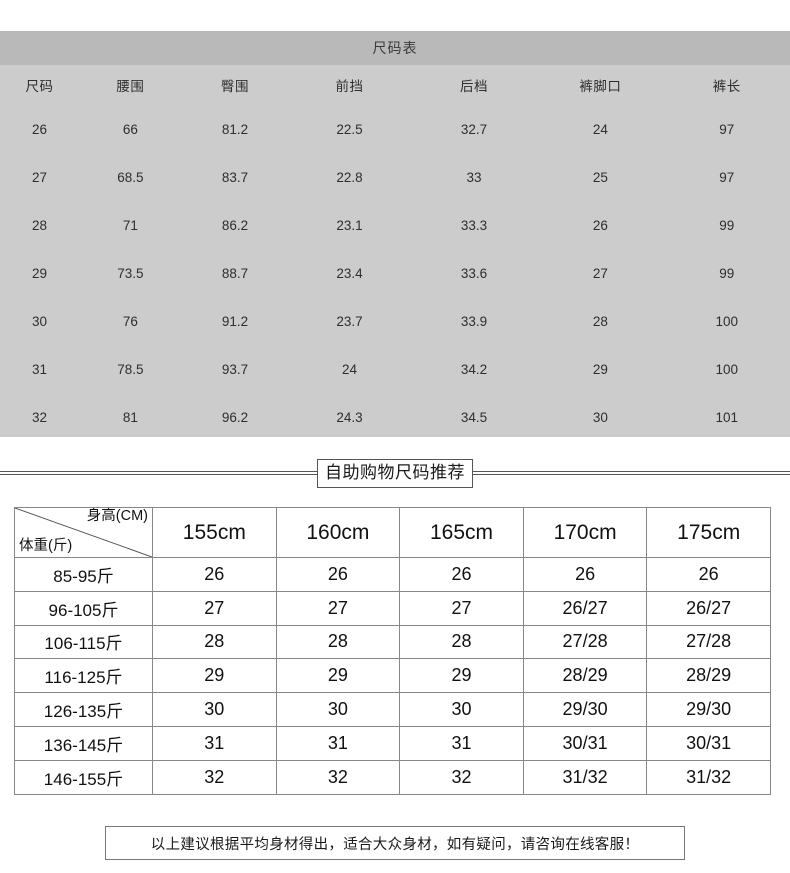 This screenshot has width=790, height=873. What do you see at coordinates (130, 369) in the screenshot?
I see `size-cell: 78.5` at bounding box center [130, 369].